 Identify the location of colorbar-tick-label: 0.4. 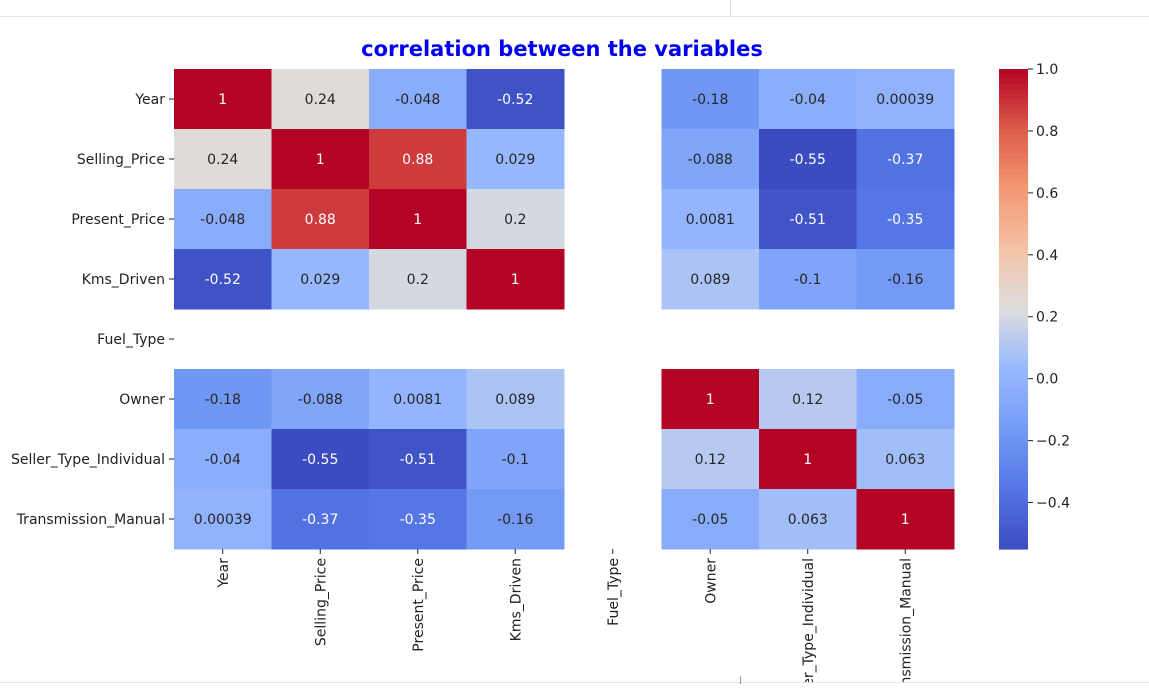
(1047, 256).